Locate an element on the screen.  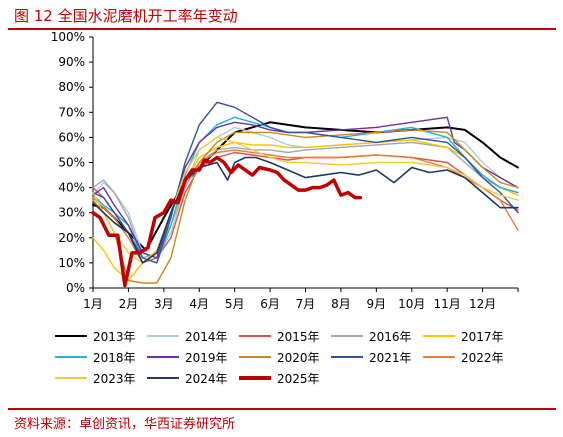
legend-item: 2022年 is located at coordinates (463, 357).